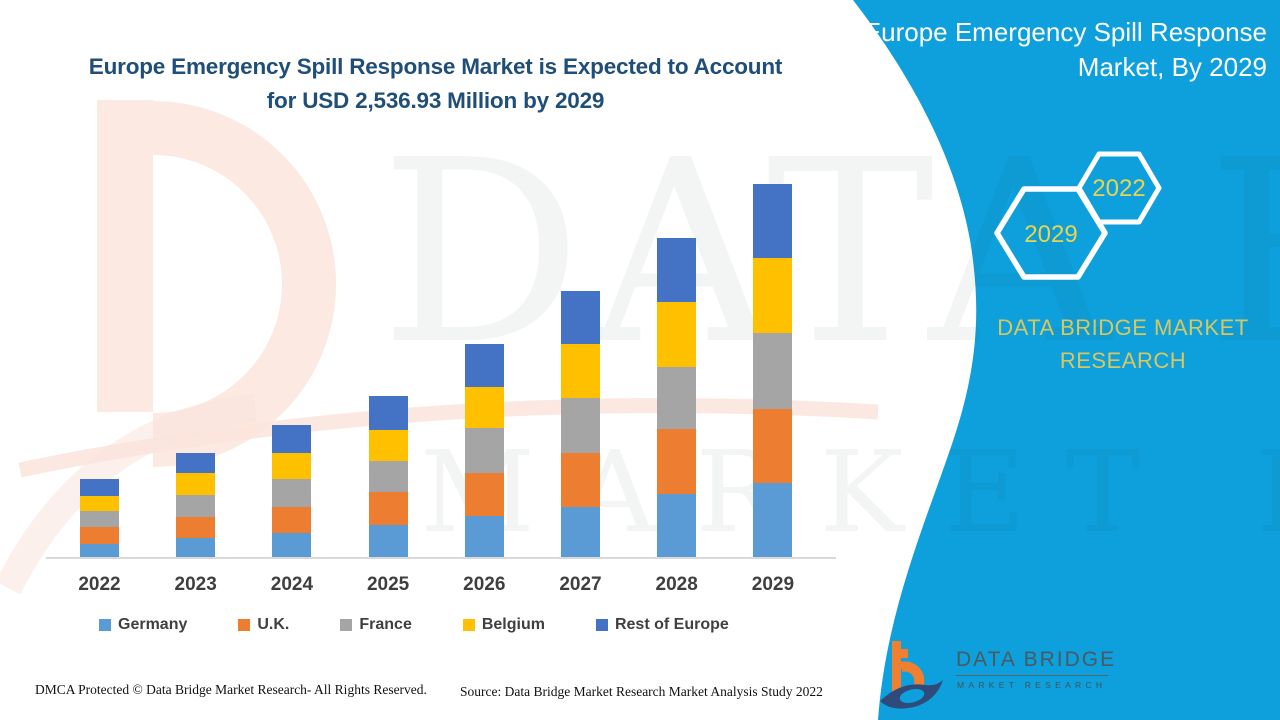 The width and height of the screenshot is (1280, 720). Describe the element at coordinates (1036, 659) in the screenshot. I see `dbmr-logo-name: DATA BRIDGE` at that location.